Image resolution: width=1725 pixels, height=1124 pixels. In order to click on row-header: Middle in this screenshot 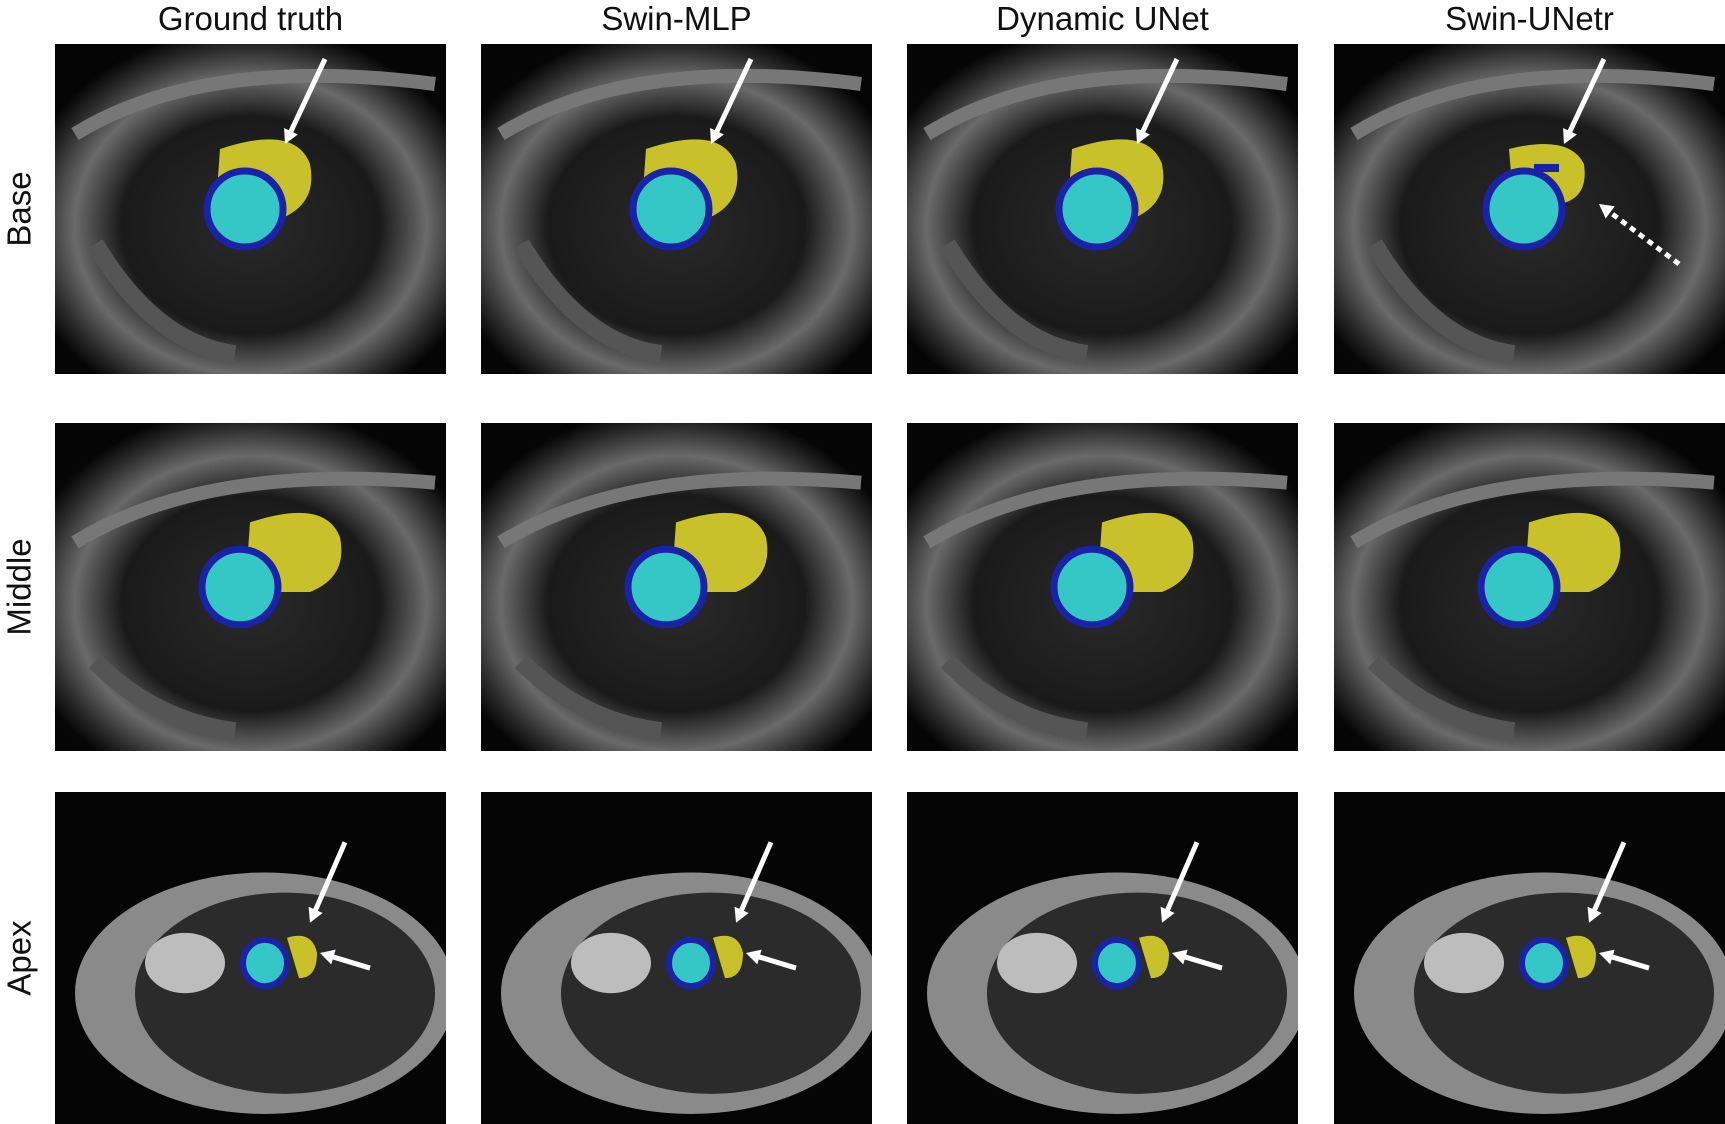, I will do `click(20, 587)`.